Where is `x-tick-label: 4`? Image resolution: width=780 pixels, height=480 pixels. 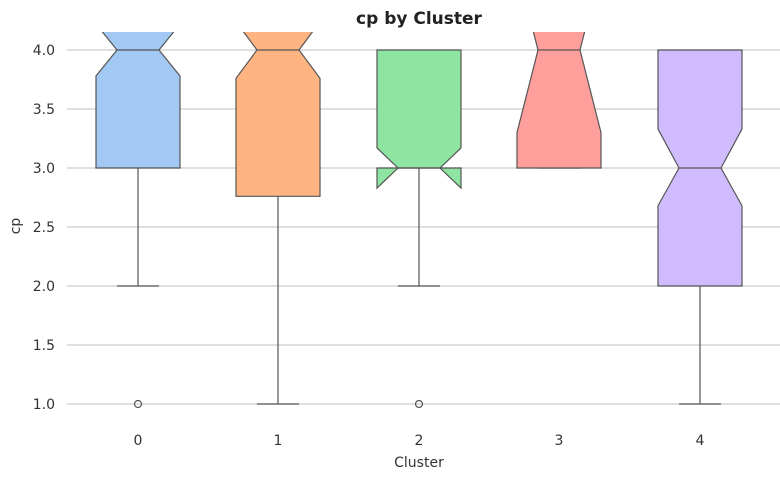 x-tick-label: 4 is located at coordinates (700, 441).